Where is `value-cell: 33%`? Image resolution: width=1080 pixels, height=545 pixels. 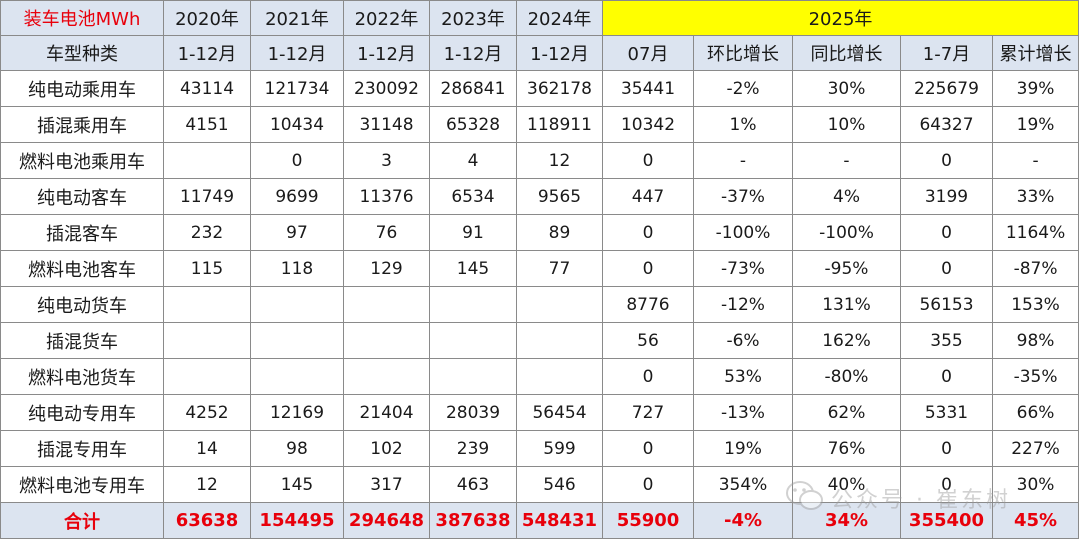 value-cell: 33% is located at coordinates (1035, 196).